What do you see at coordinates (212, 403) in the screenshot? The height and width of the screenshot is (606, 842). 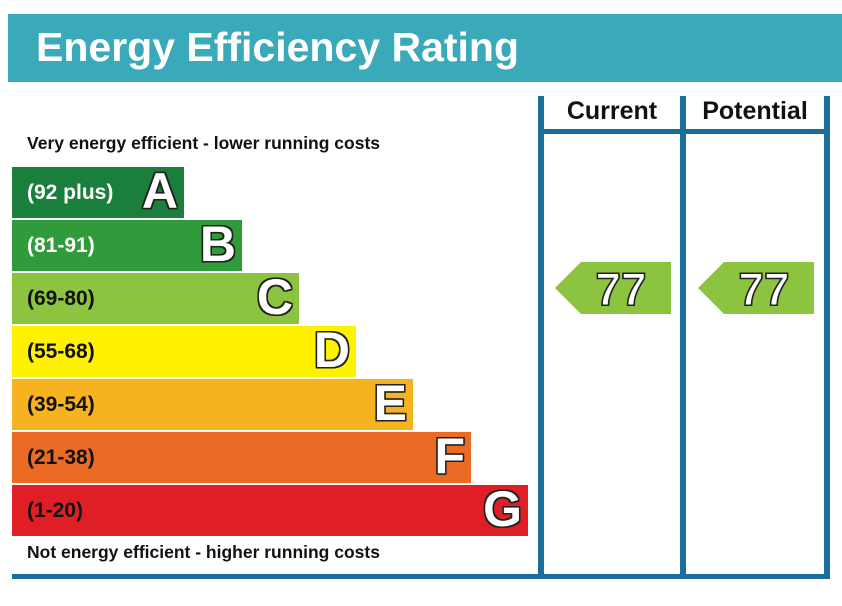 I see `band-e: (39-54) E` at bounding box center [212, 403].